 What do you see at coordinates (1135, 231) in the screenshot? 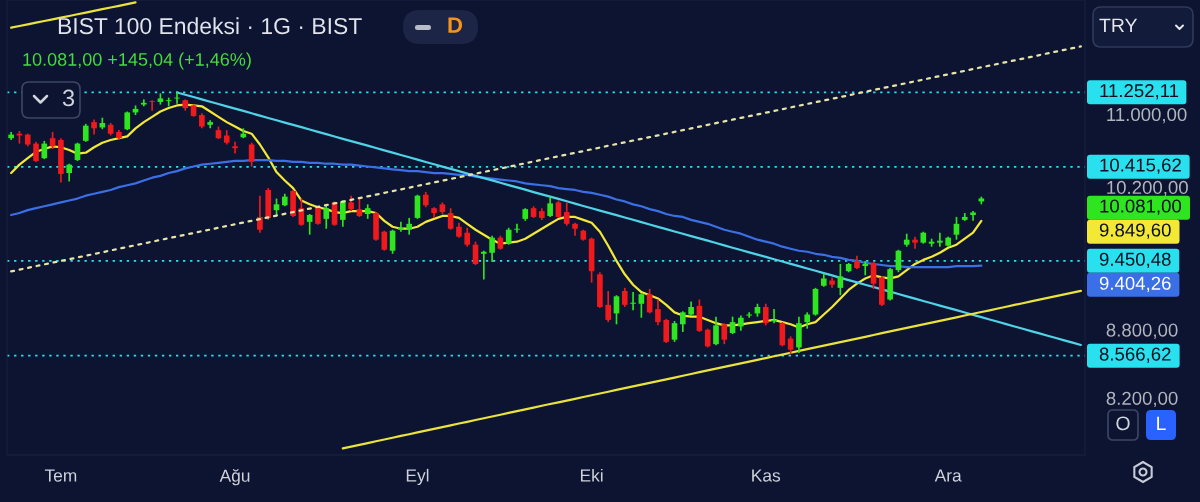
I see `text: 9.849,60` at bounding box center [1135, 231].